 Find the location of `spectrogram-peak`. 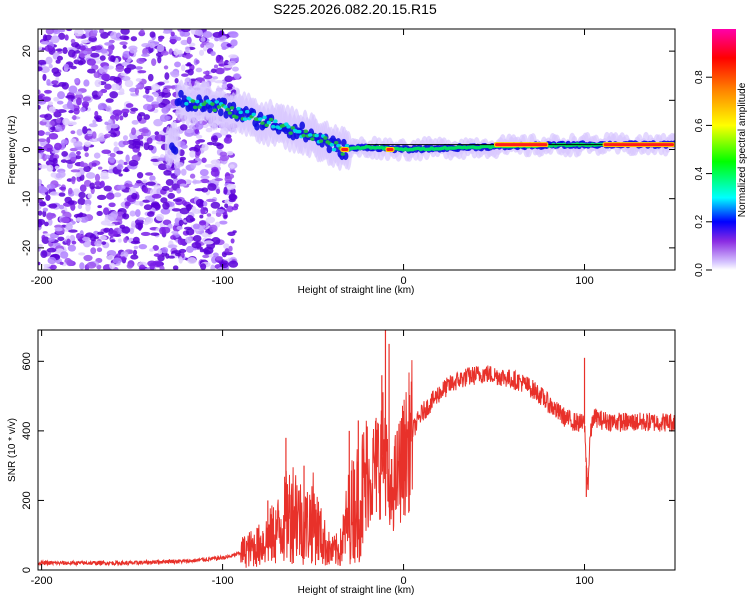

spectrogram-peak is located at coordinates (638, 145).